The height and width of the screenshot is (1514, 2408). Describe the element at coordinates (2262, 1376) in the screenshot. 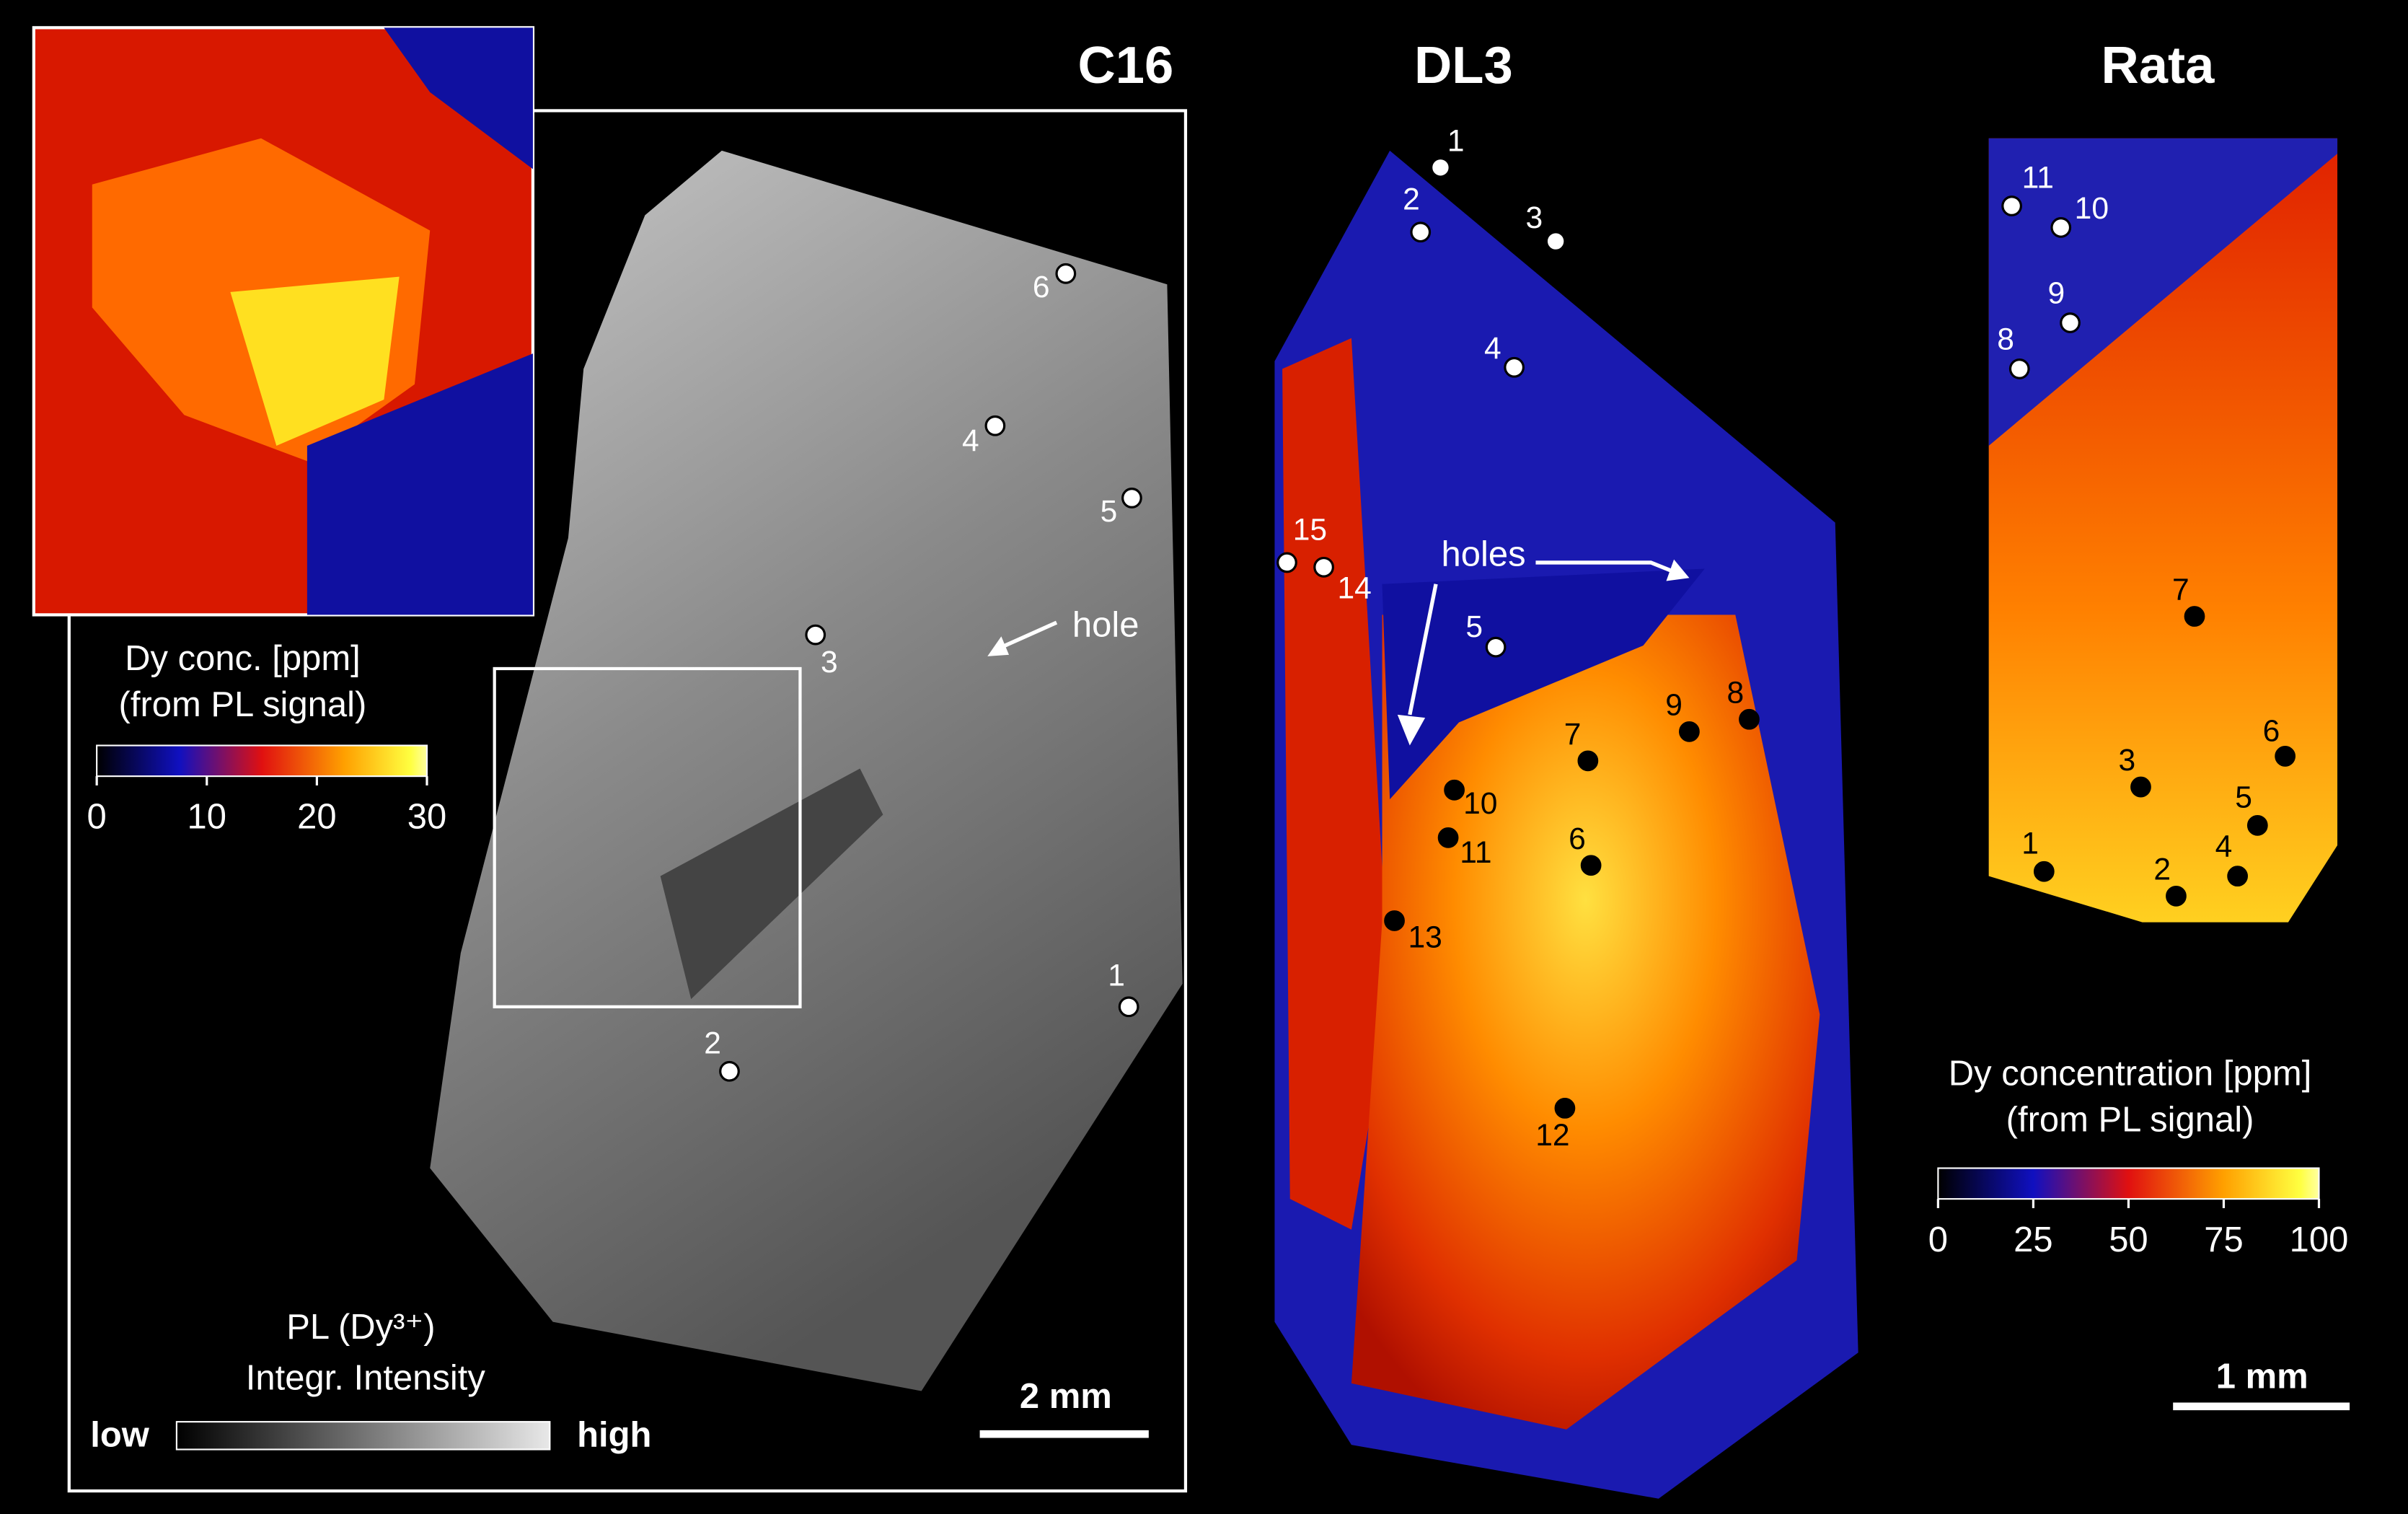

I see `scale-bar-label: 1 mm` at that location.